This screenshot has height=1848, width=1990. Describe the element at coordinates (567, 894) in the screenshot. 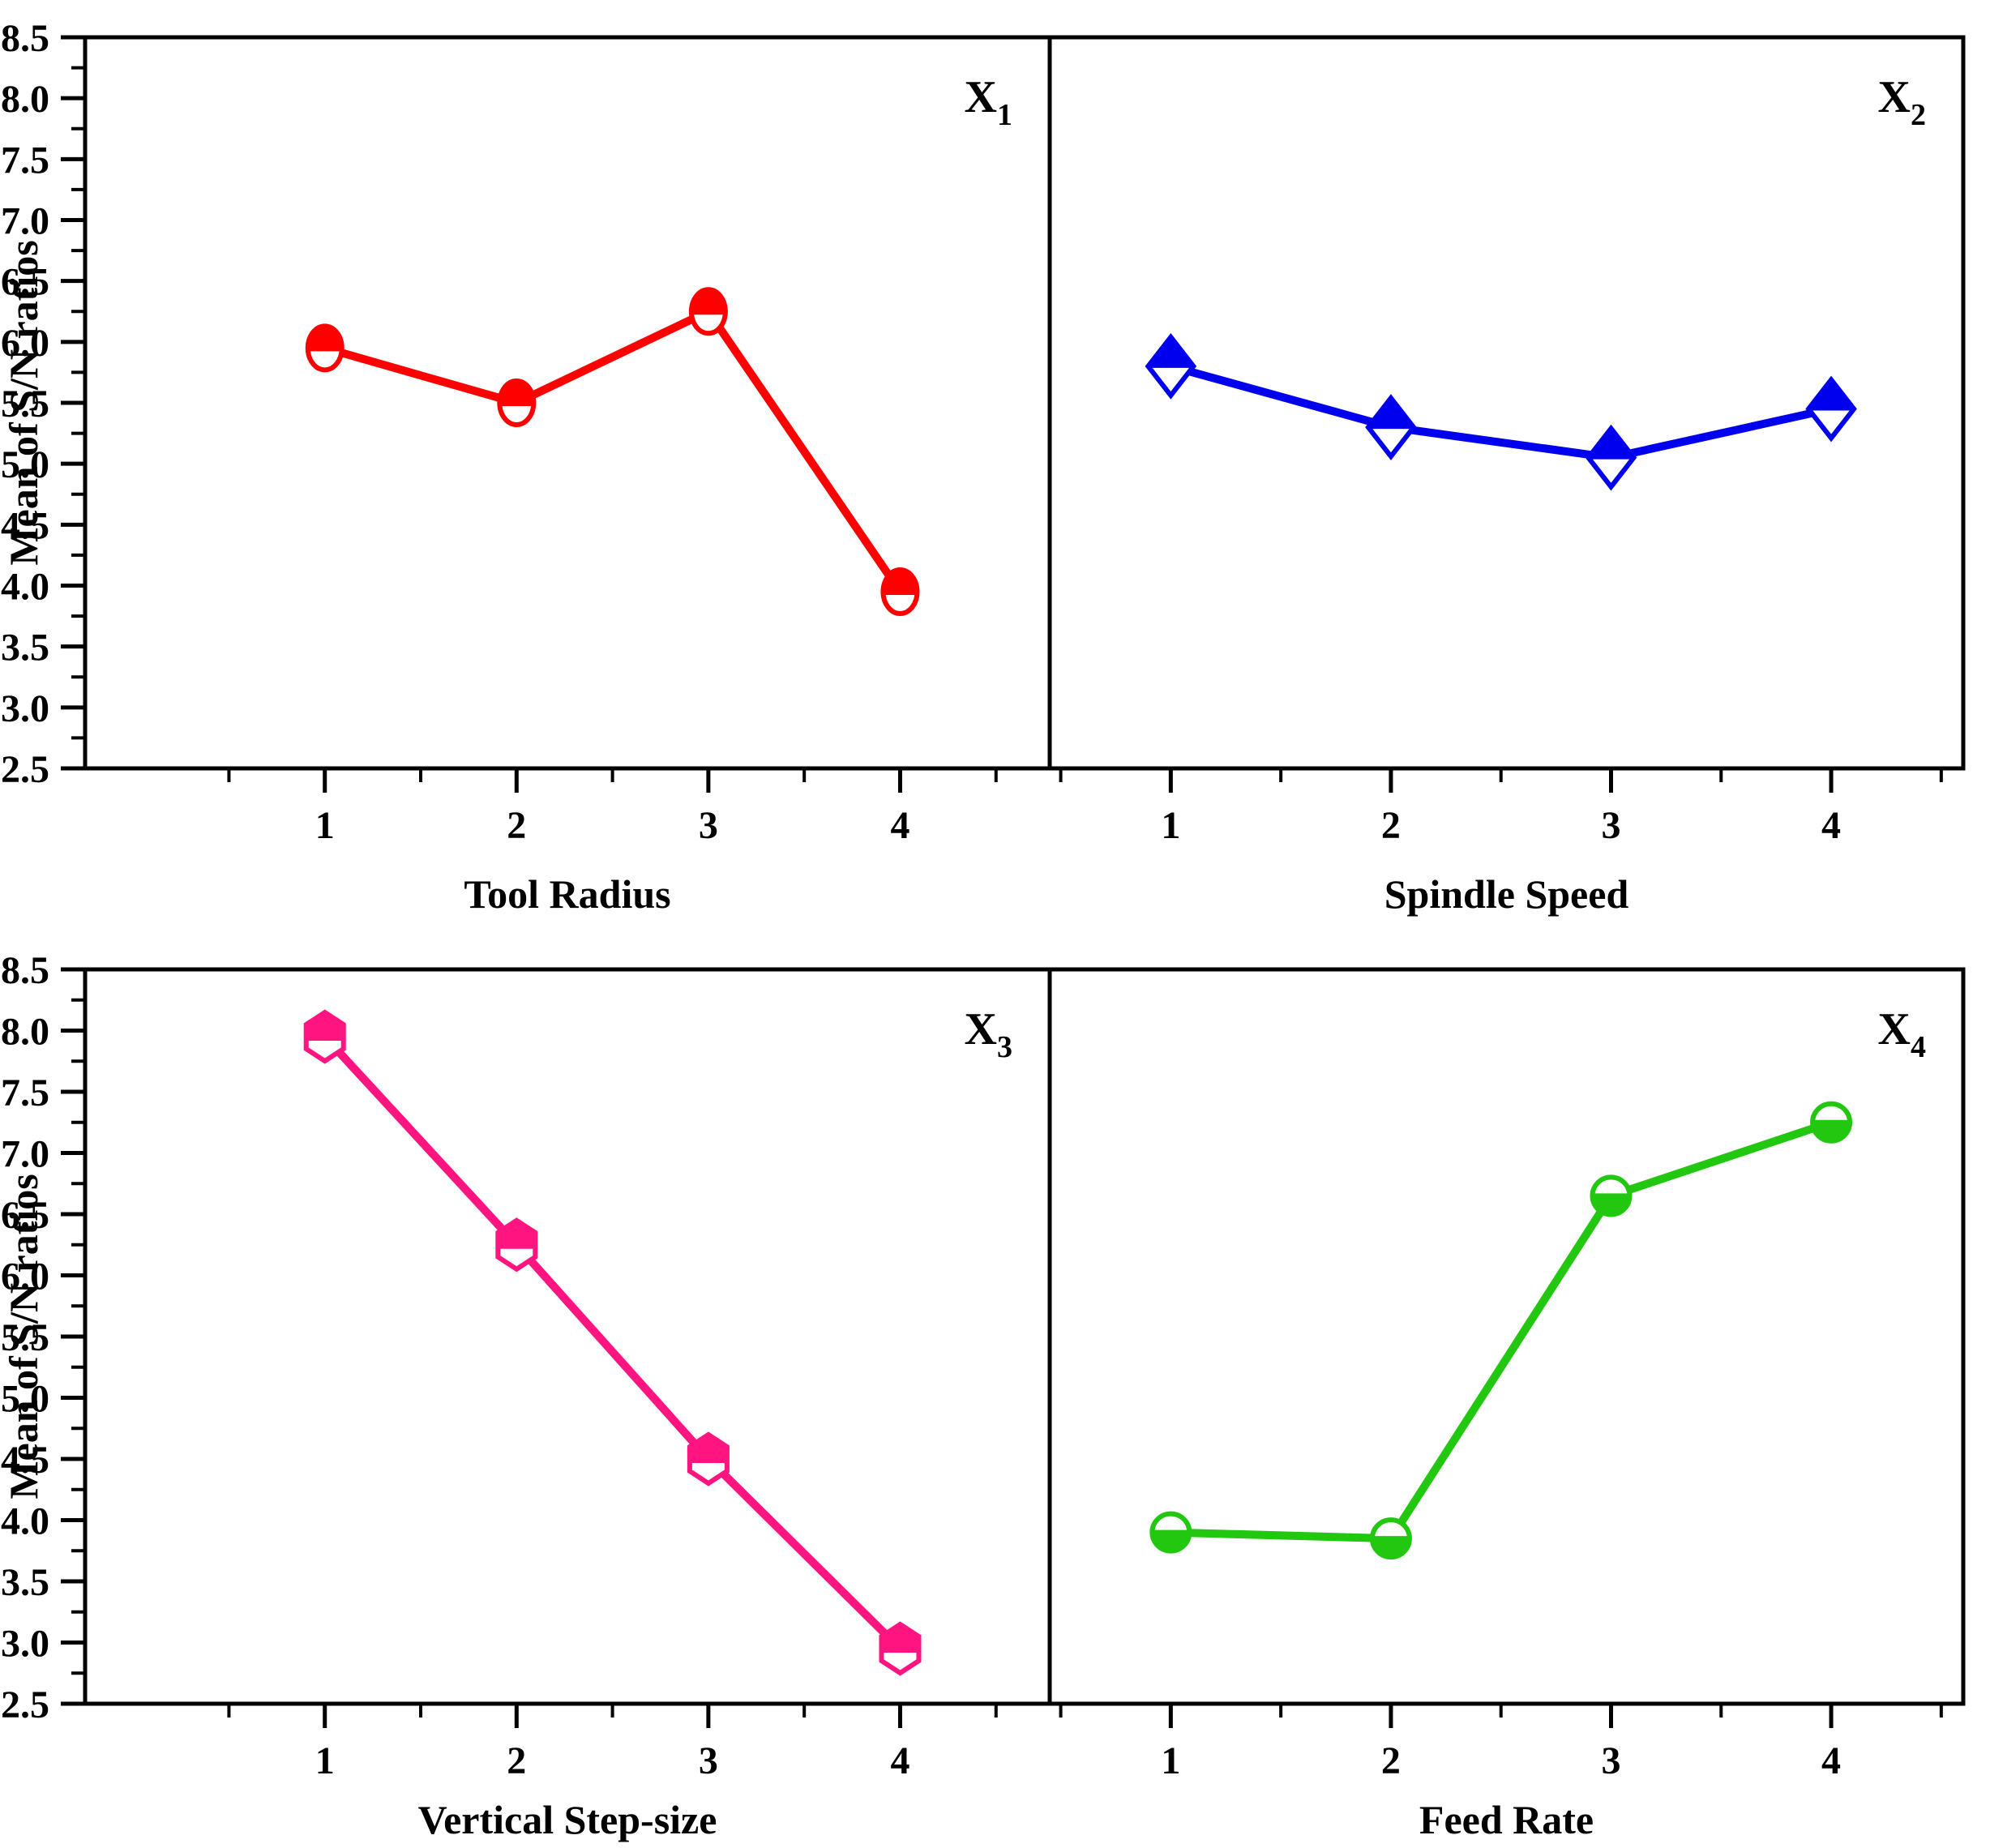

I see `x-axis-title: Tool Radius` at that location.